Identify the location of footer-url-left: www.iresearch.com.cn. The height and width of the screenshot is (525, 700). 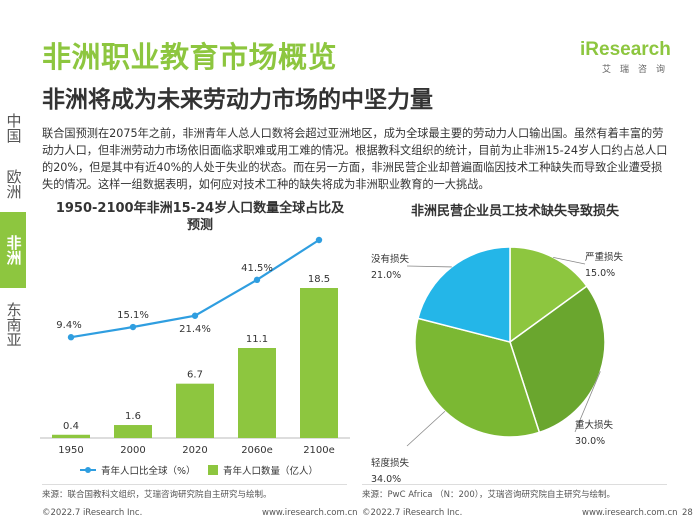
(310, 513).